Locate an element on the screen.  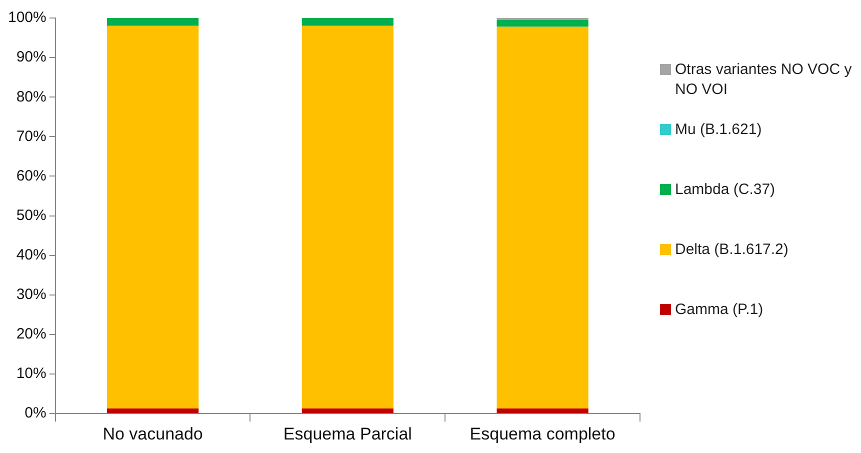
legend-label: Mu (B.1.621) is located at coordinates (718, 130).